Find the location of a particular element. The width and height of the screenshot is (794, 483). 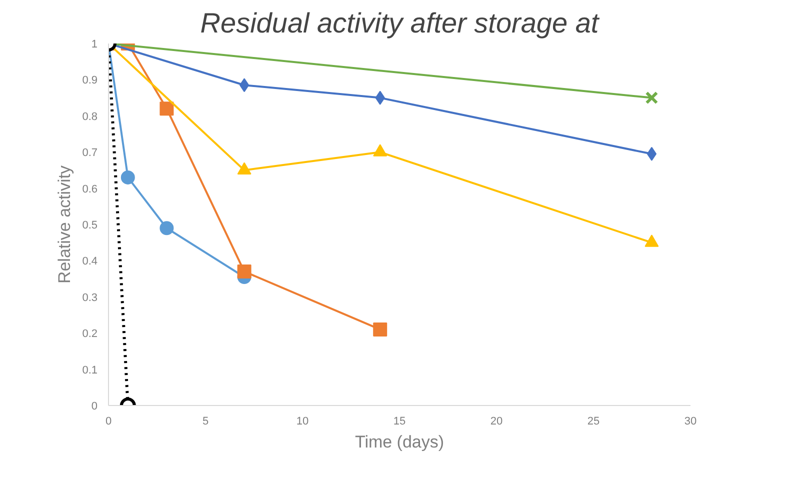

x-tick-label: 25 is located at coordinates (593, 422).